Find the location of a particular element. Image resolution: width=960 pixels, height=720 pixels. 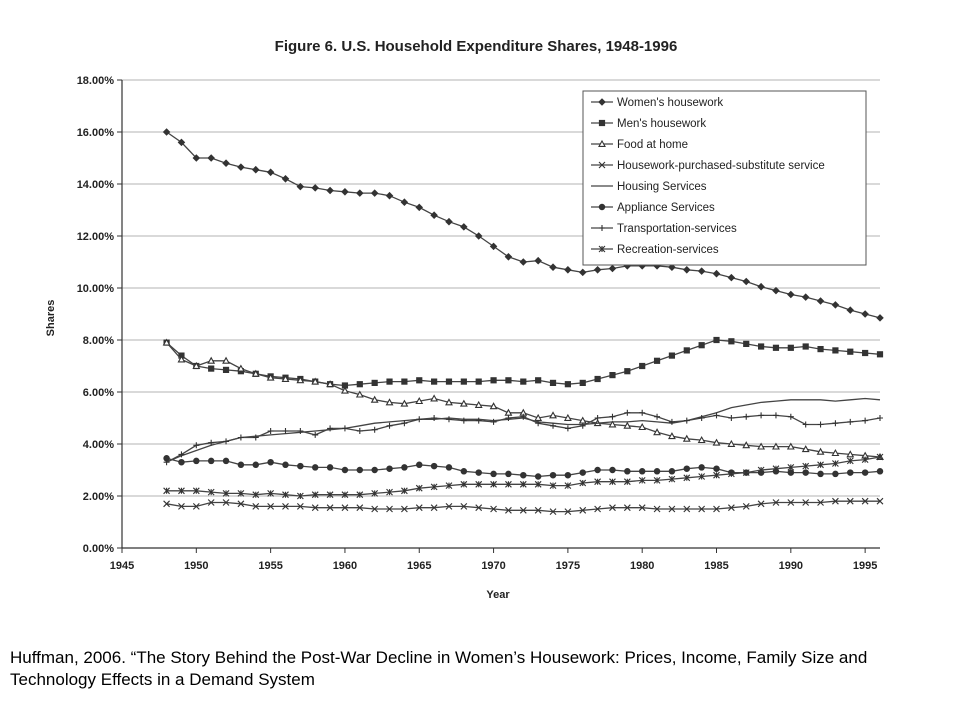

x-tick-label: 1960 is located at coordinates (345, 566).